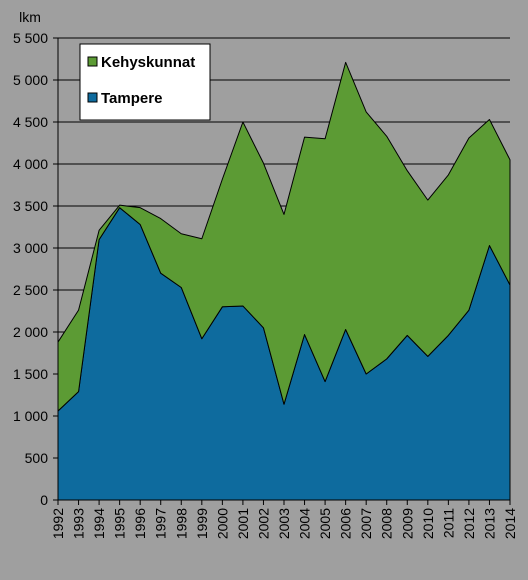 The height and width of the screenshot is (580, 528). What do you see at coordinates (30, 80) in the screenshot?
I see `y-tick-label: 5 000` at bounding box center [30, 80].